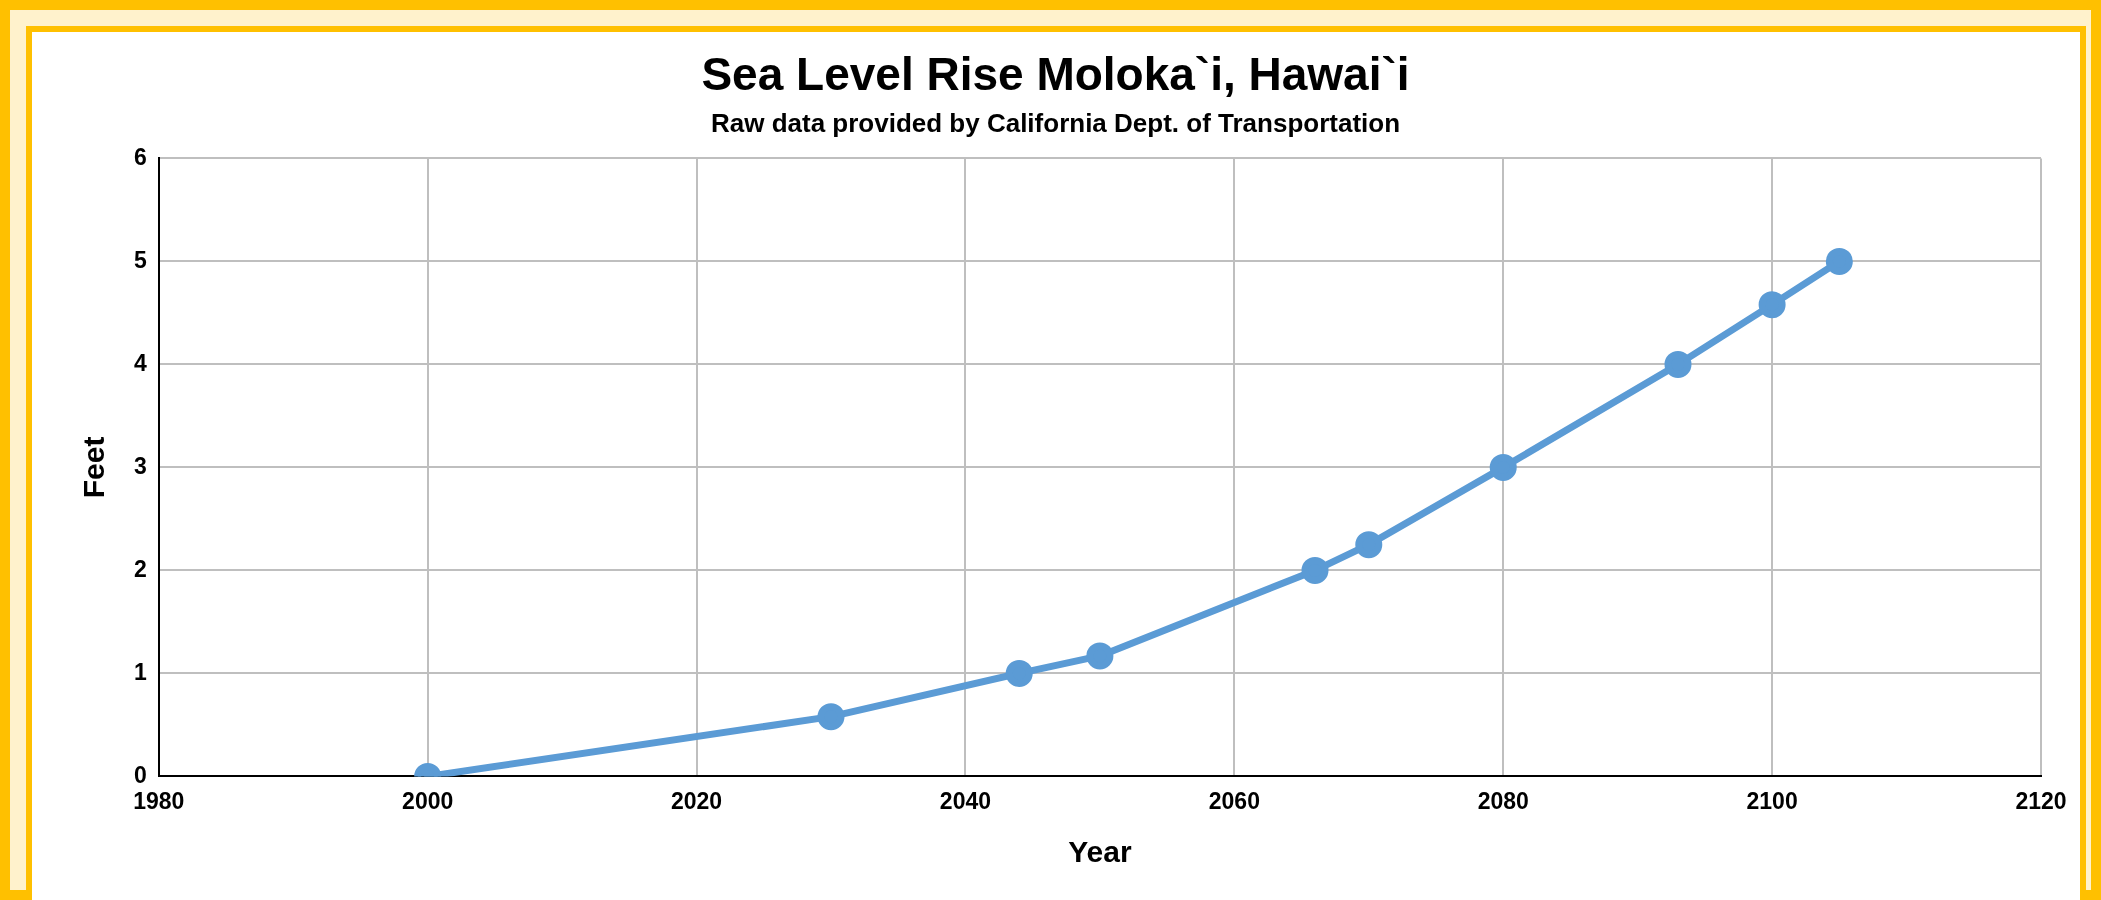 Image resolution: width=2101 pixels, height=900 pixels. Describe the element at coordinates (1234, 800) in the screenshot. I see `x-tick-label: 2060` at that location.